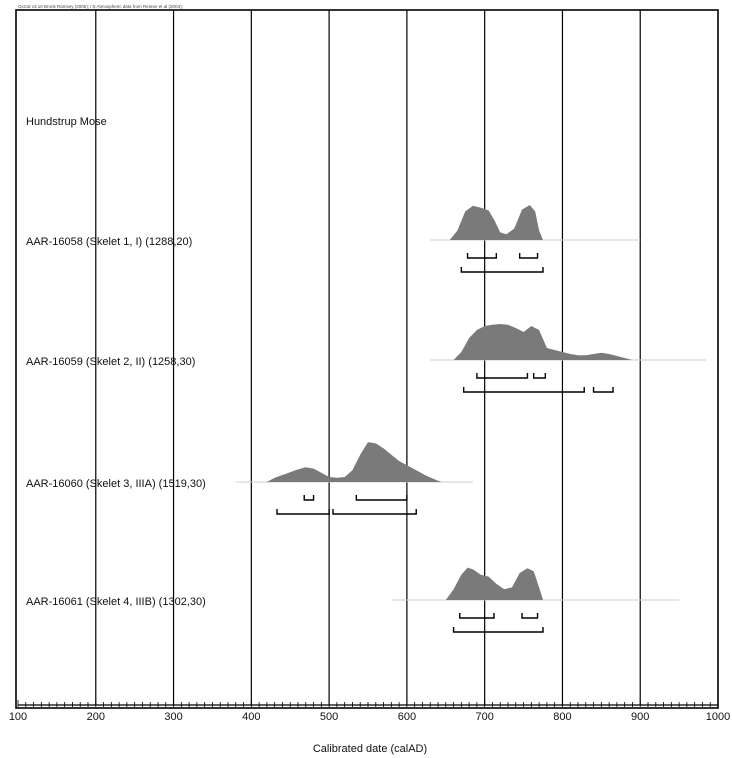 The image size is (732, 758). Describe the element at coordinates (66, 122) in the screenshot. I see `site-title: Hundstrup Mose` at that location.